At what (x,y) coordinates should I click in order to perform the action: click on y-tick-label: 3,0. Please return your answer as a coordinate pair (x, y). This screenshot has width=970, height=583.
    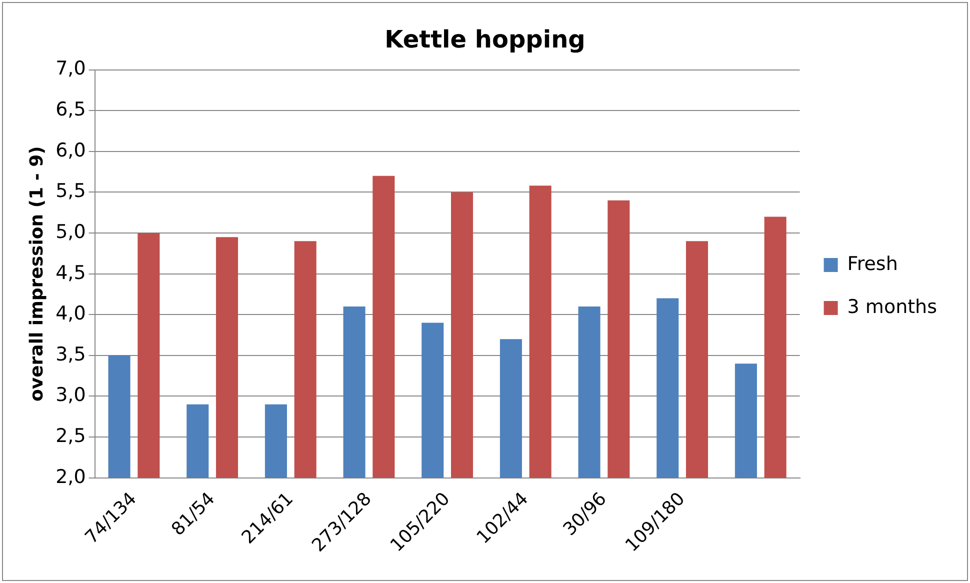
    Looking at the image, I should click on (71, 395).